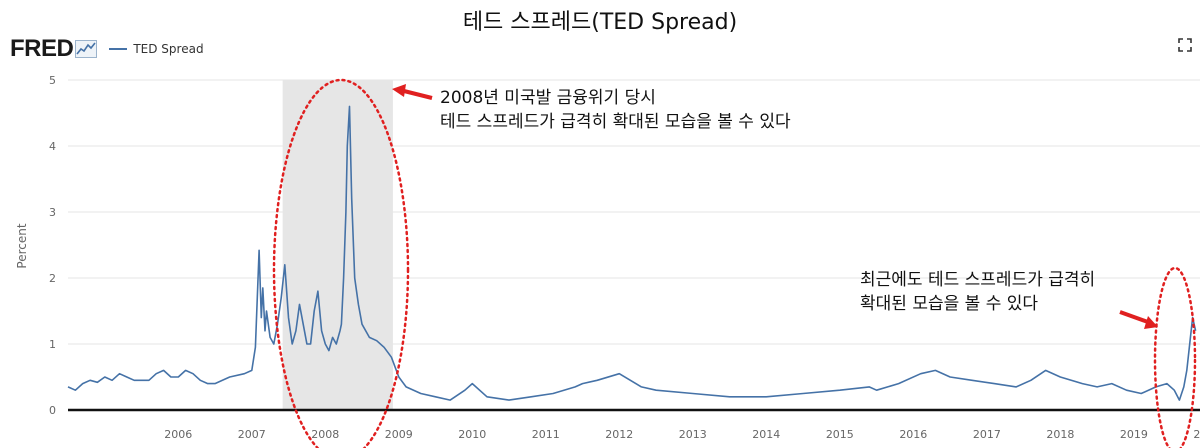 Image resolution: width=1200 pixels, height=448 pixels. What do you see at coordinates (412, 92) in the screenshot?
I see `crisis-arrow-icon` at bounding box center [412, 92].